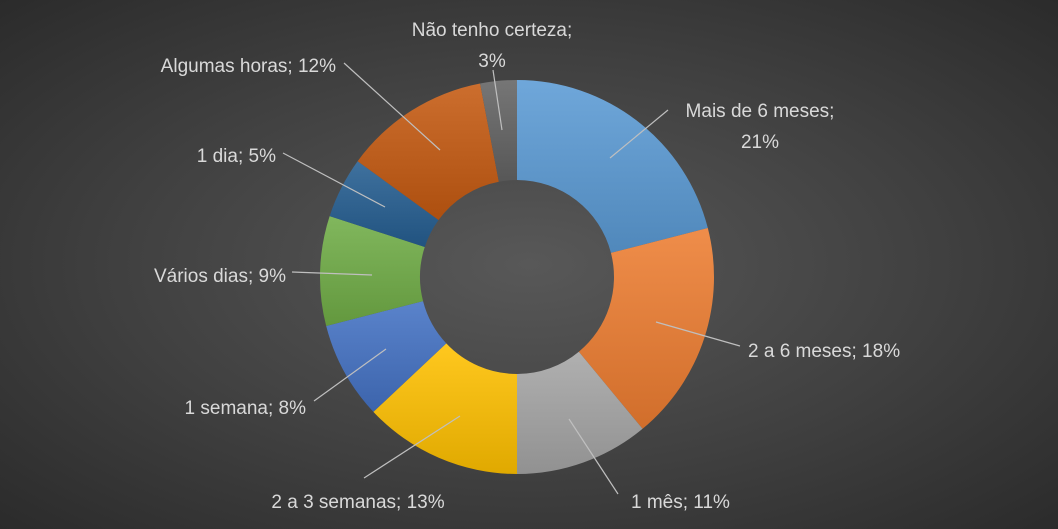 The image size is (1058, 529). What do you see at coordinates (334, 180) in the screenshot?
I see `leader-line-1-dia` at bounding box center [334, 180].